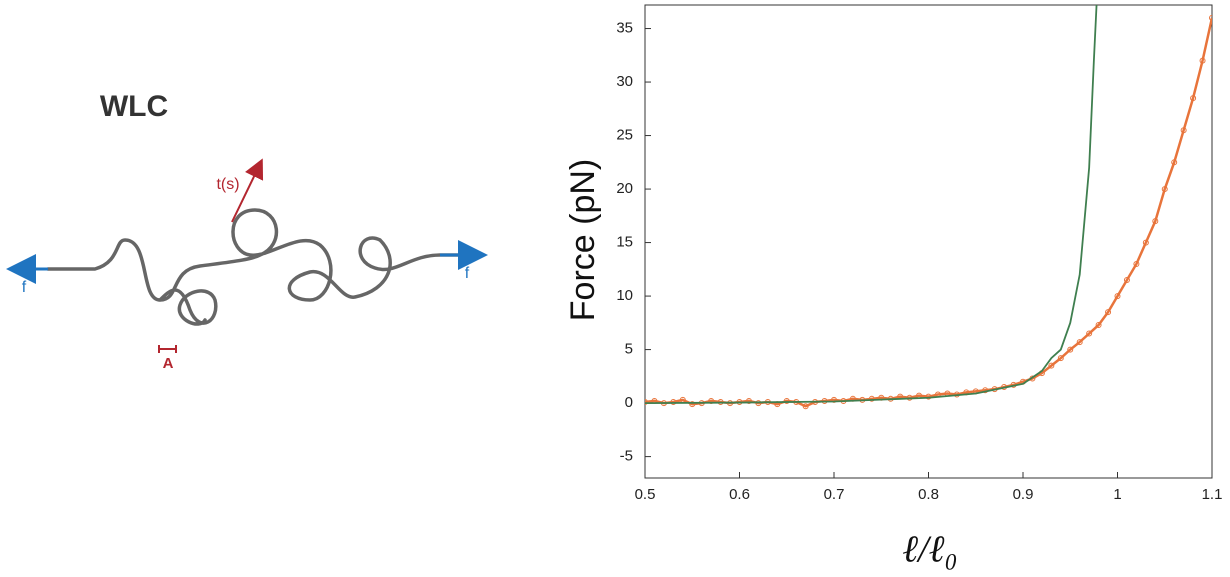  What do you see at coordinates (583, 240) in the screenshot?
I see `y-axis-label: Force (pN)` at bounding box center [583, 240].